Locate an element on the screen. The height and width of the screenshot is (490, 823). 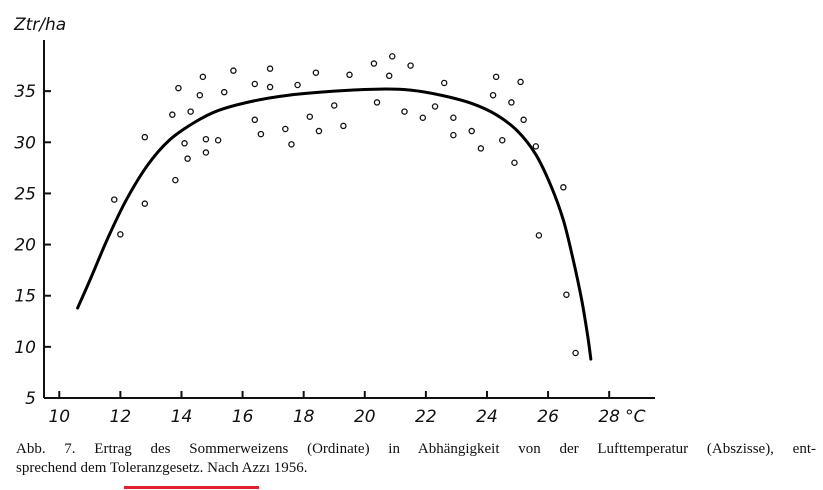
y-tick-label: 25 is located at coordinates (25, 194).